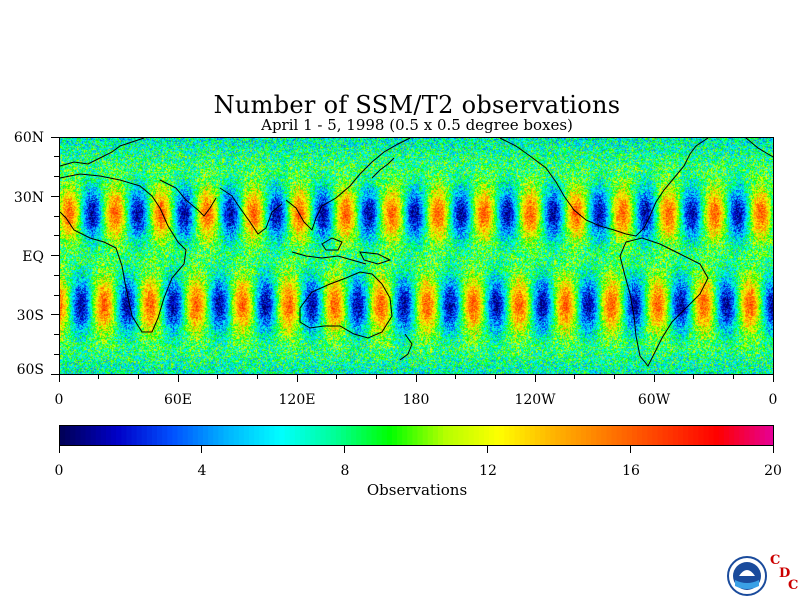 Image resolution: width=800 pixels, height=600 pixels. Describe the element at coordinates (30, 316) in the screenshot. I see `lat-label-30s: 30S` at that location.